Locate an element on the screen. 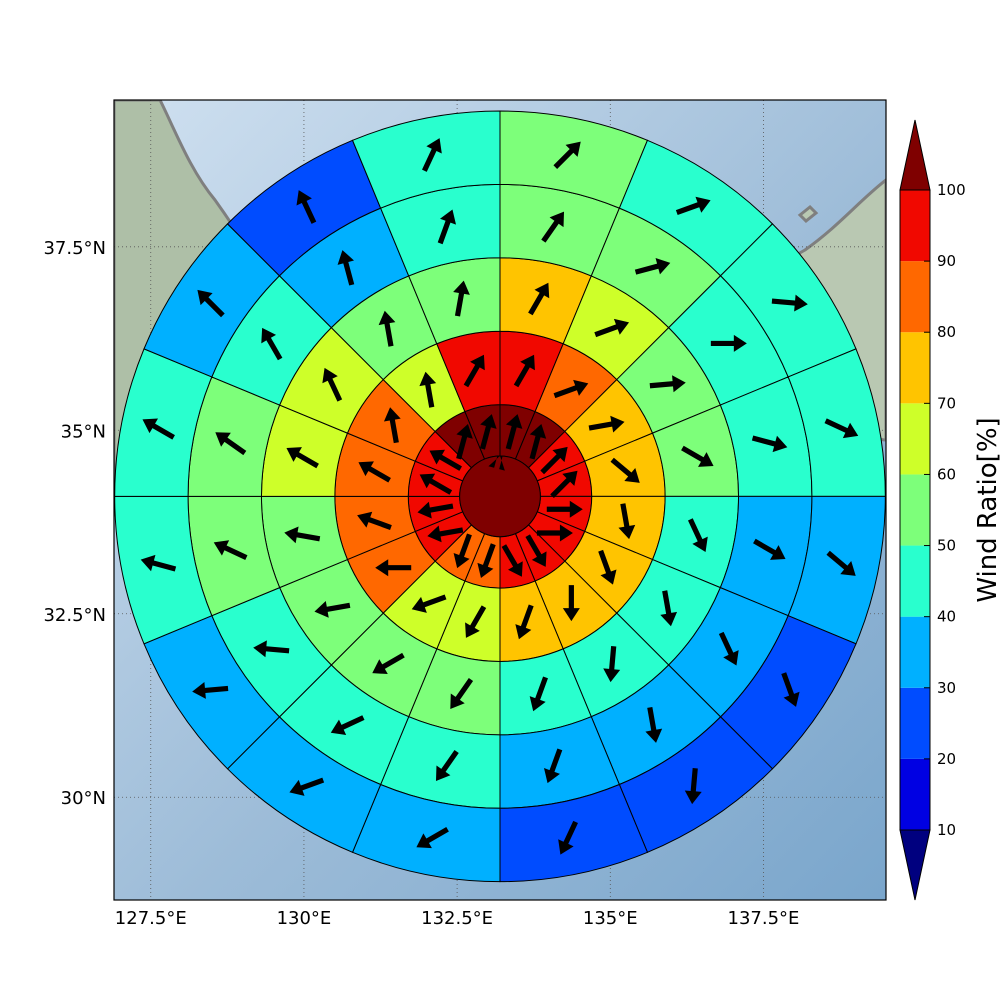 Image resolution: width=1000 pixels, height=1000 pixels. wind-arrow-ring1-SSE is located at coordinates (512, 560).